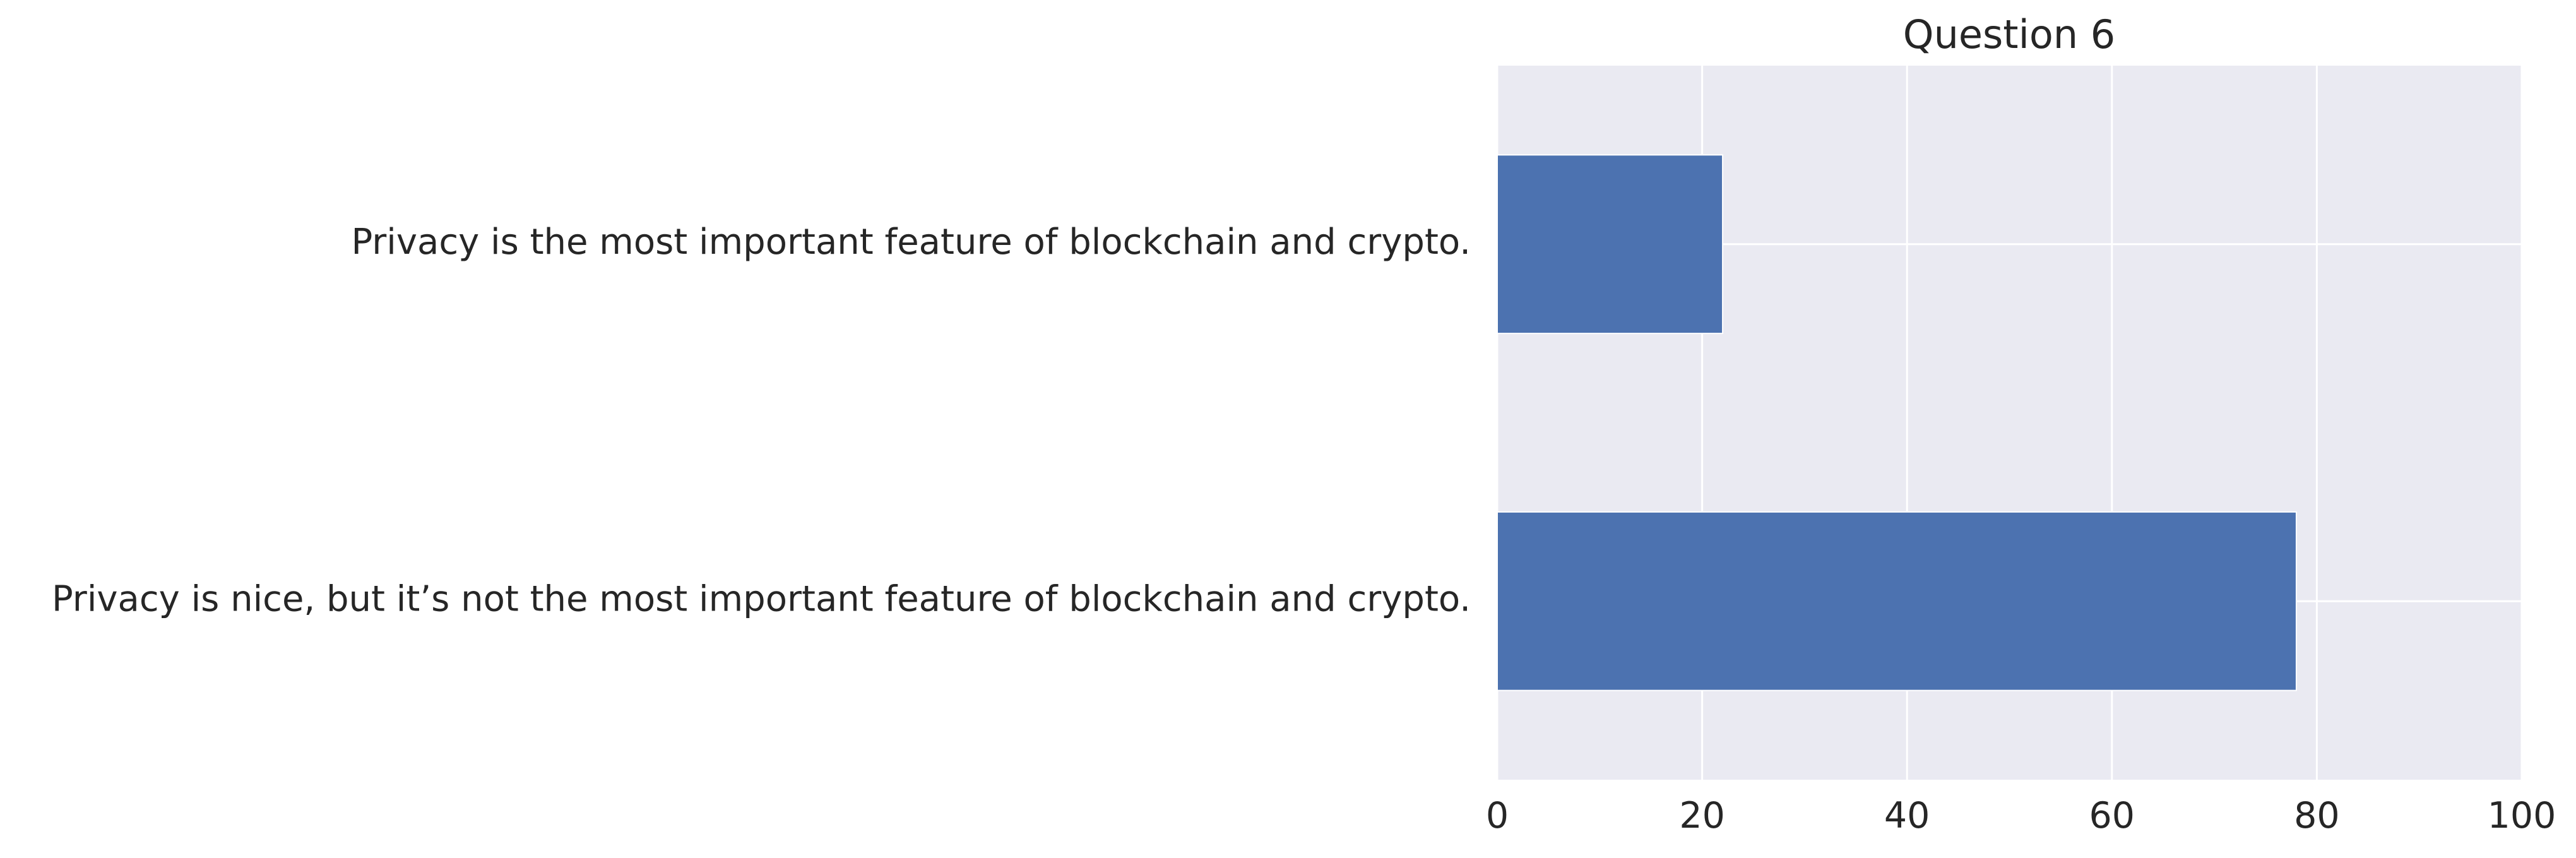  Describe the element at coordinates (2009, 34) in the screenshot. I see `chart-title: Question 6` at that location.